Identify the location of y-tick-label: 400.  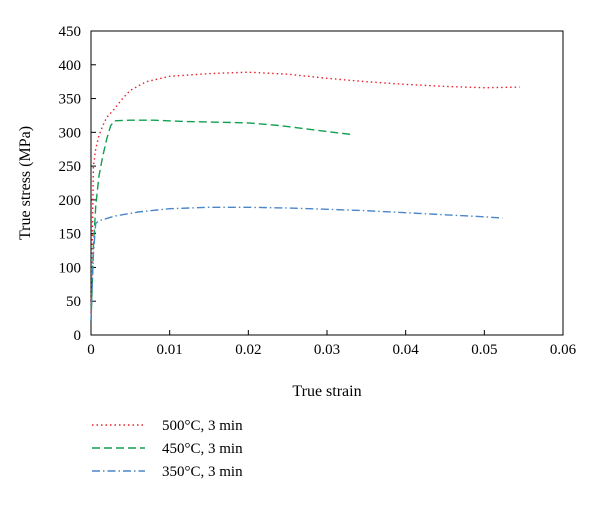
(70, 66).